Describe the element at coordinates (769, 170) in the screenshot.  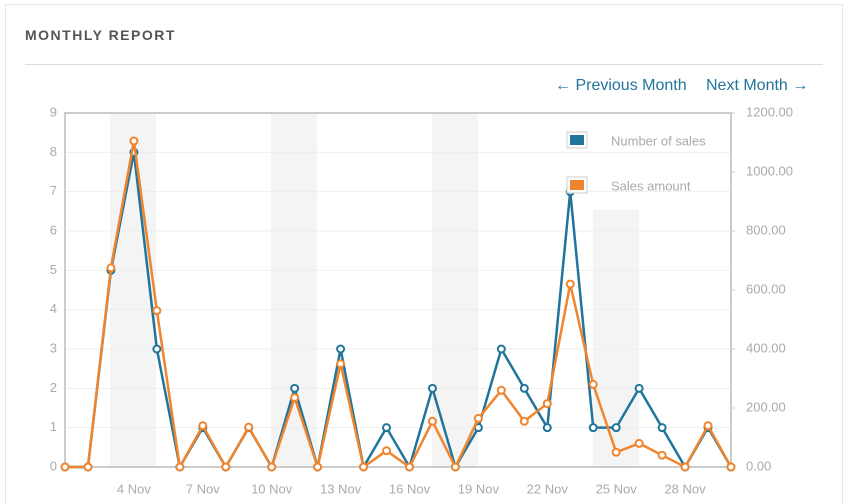
I see `y2-tick-label: 1000.00` at that location.